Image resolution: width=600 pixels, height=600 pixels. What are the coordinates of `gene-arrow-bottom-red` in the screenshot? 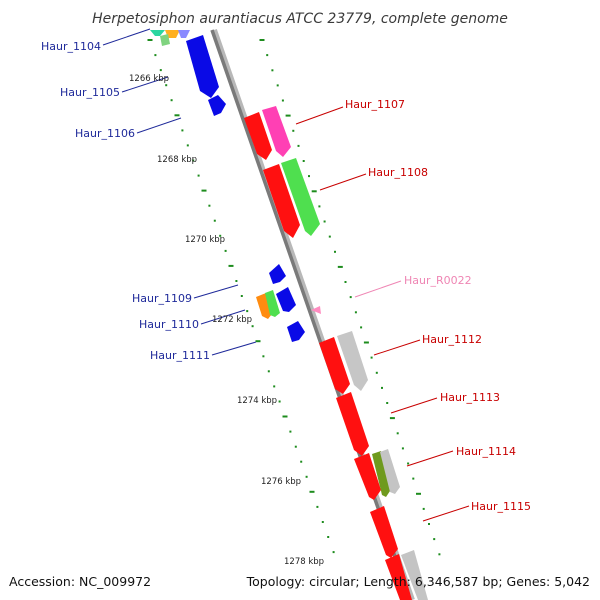 It's located at (398, 577).